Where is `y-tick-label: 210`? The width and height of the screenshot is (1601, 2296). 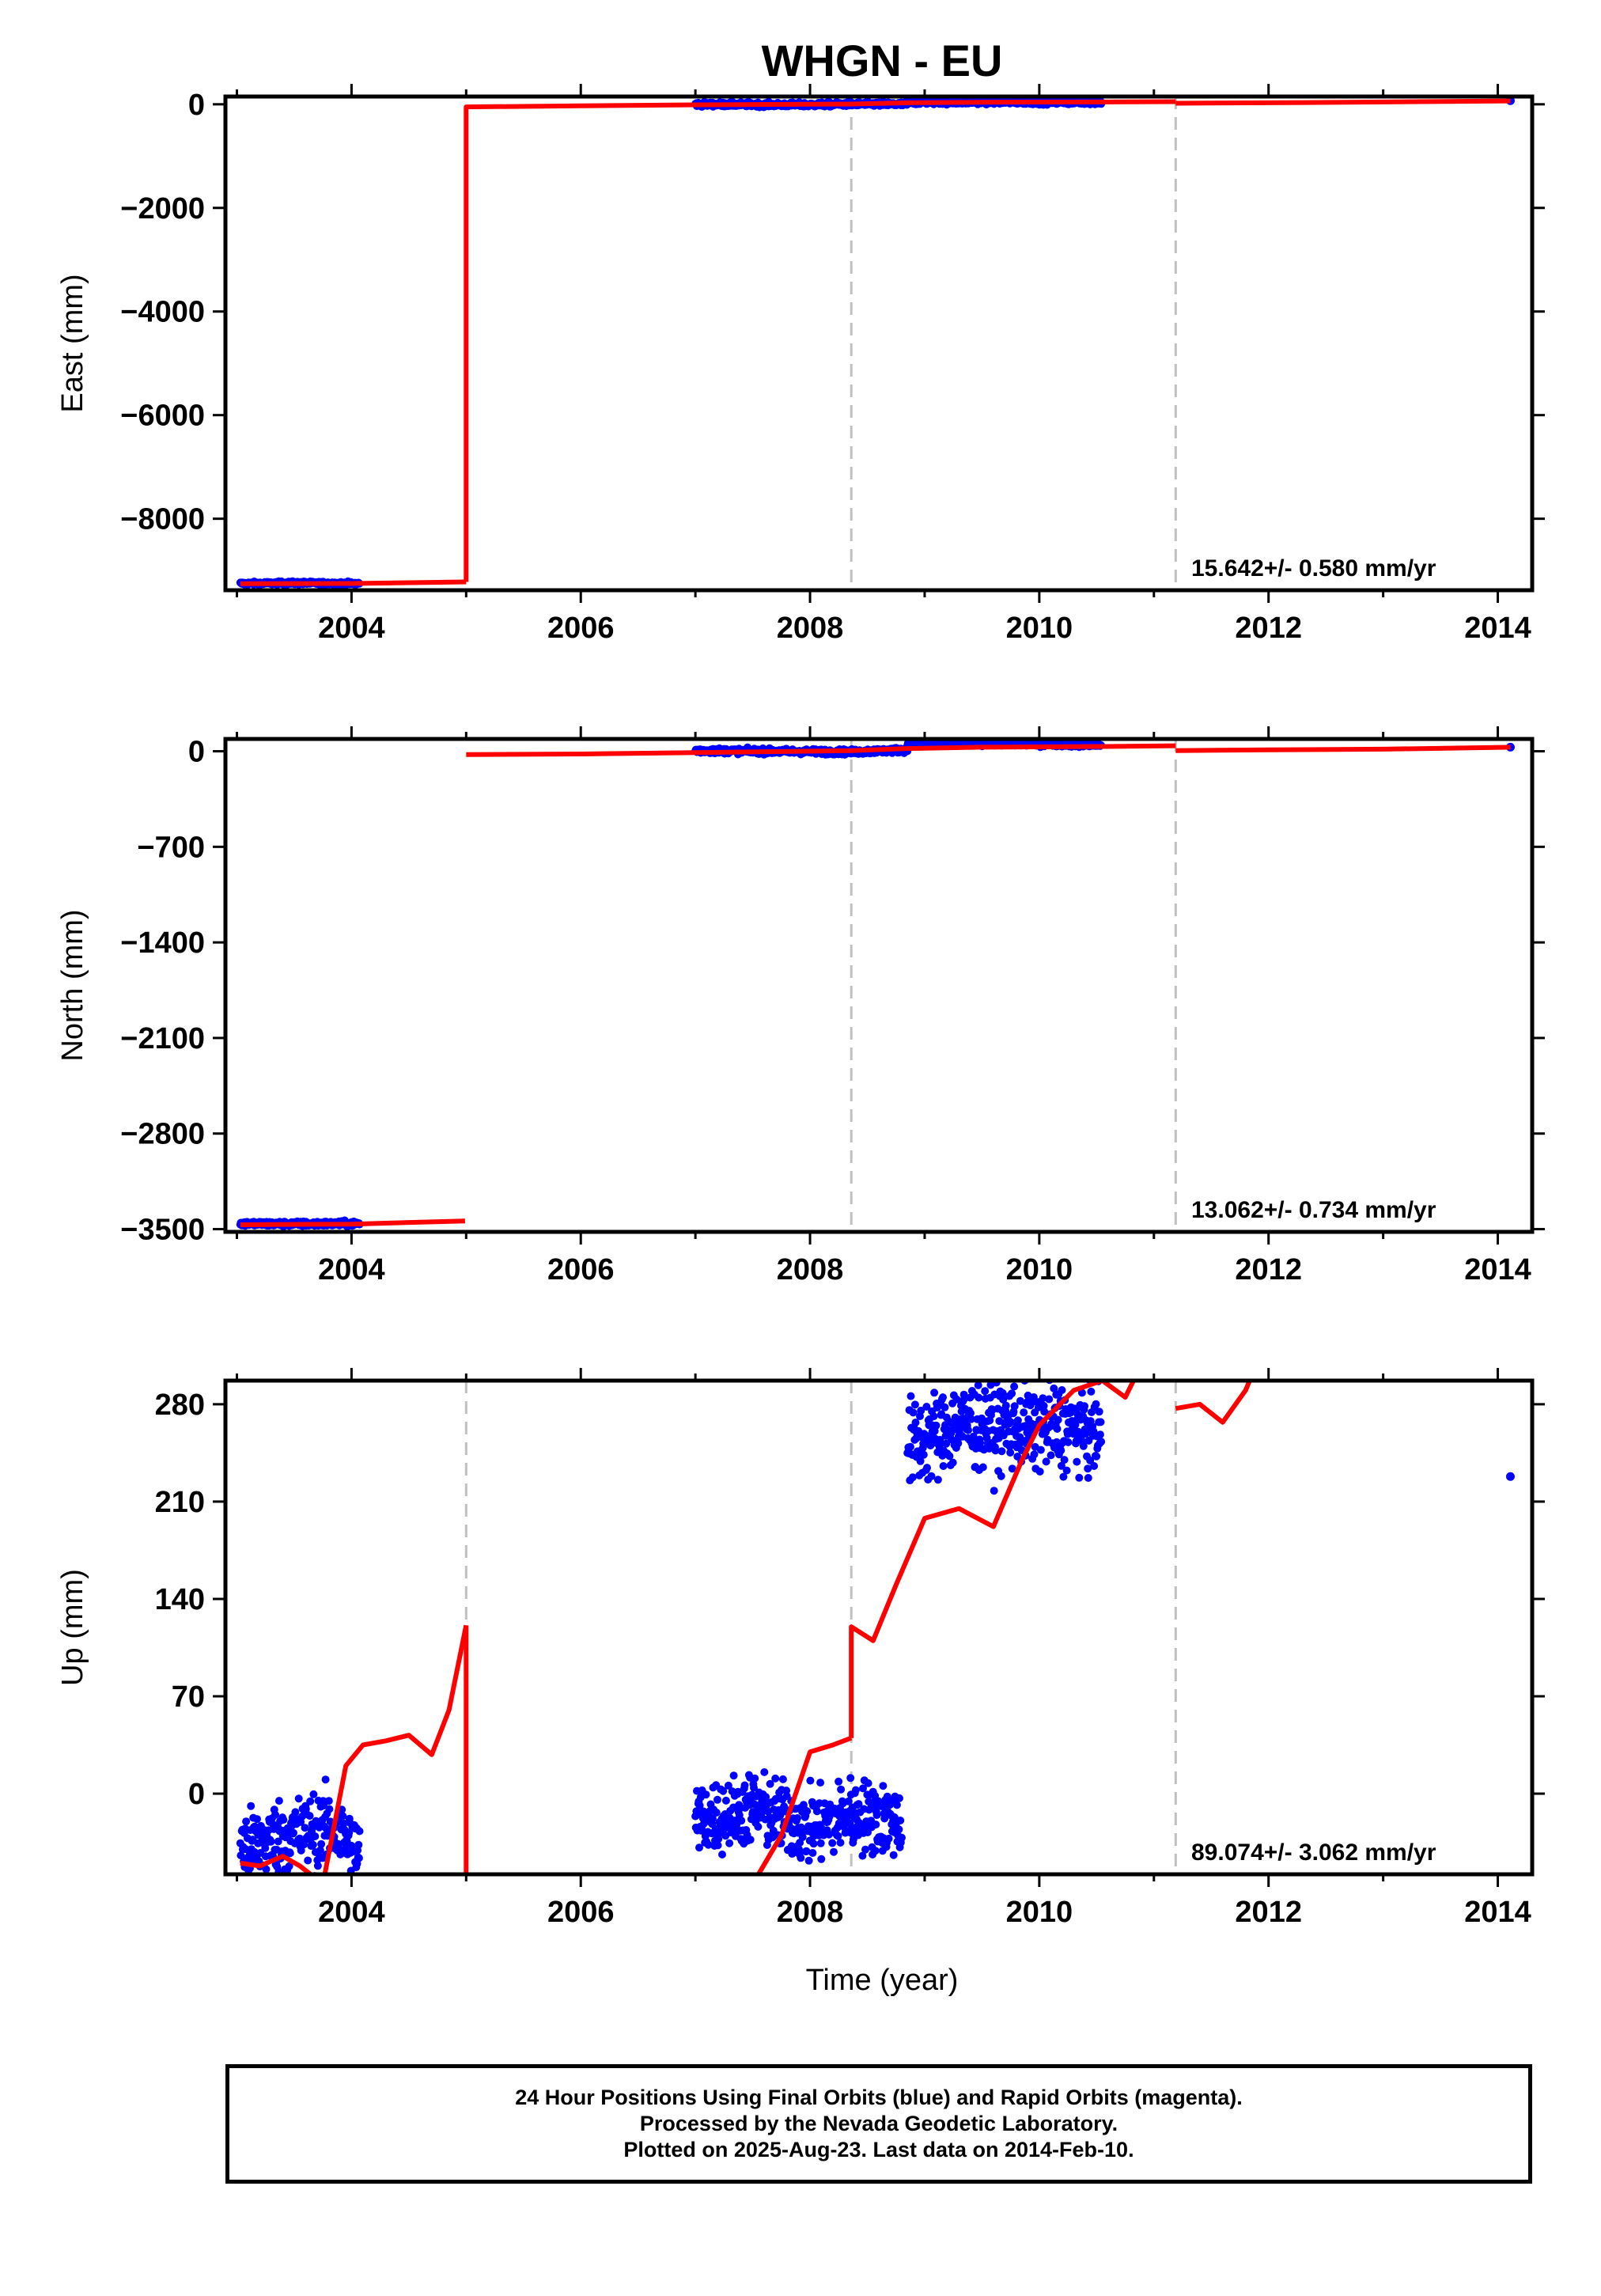 y-tick-label: 210 is located at coordinates (180, 1502).